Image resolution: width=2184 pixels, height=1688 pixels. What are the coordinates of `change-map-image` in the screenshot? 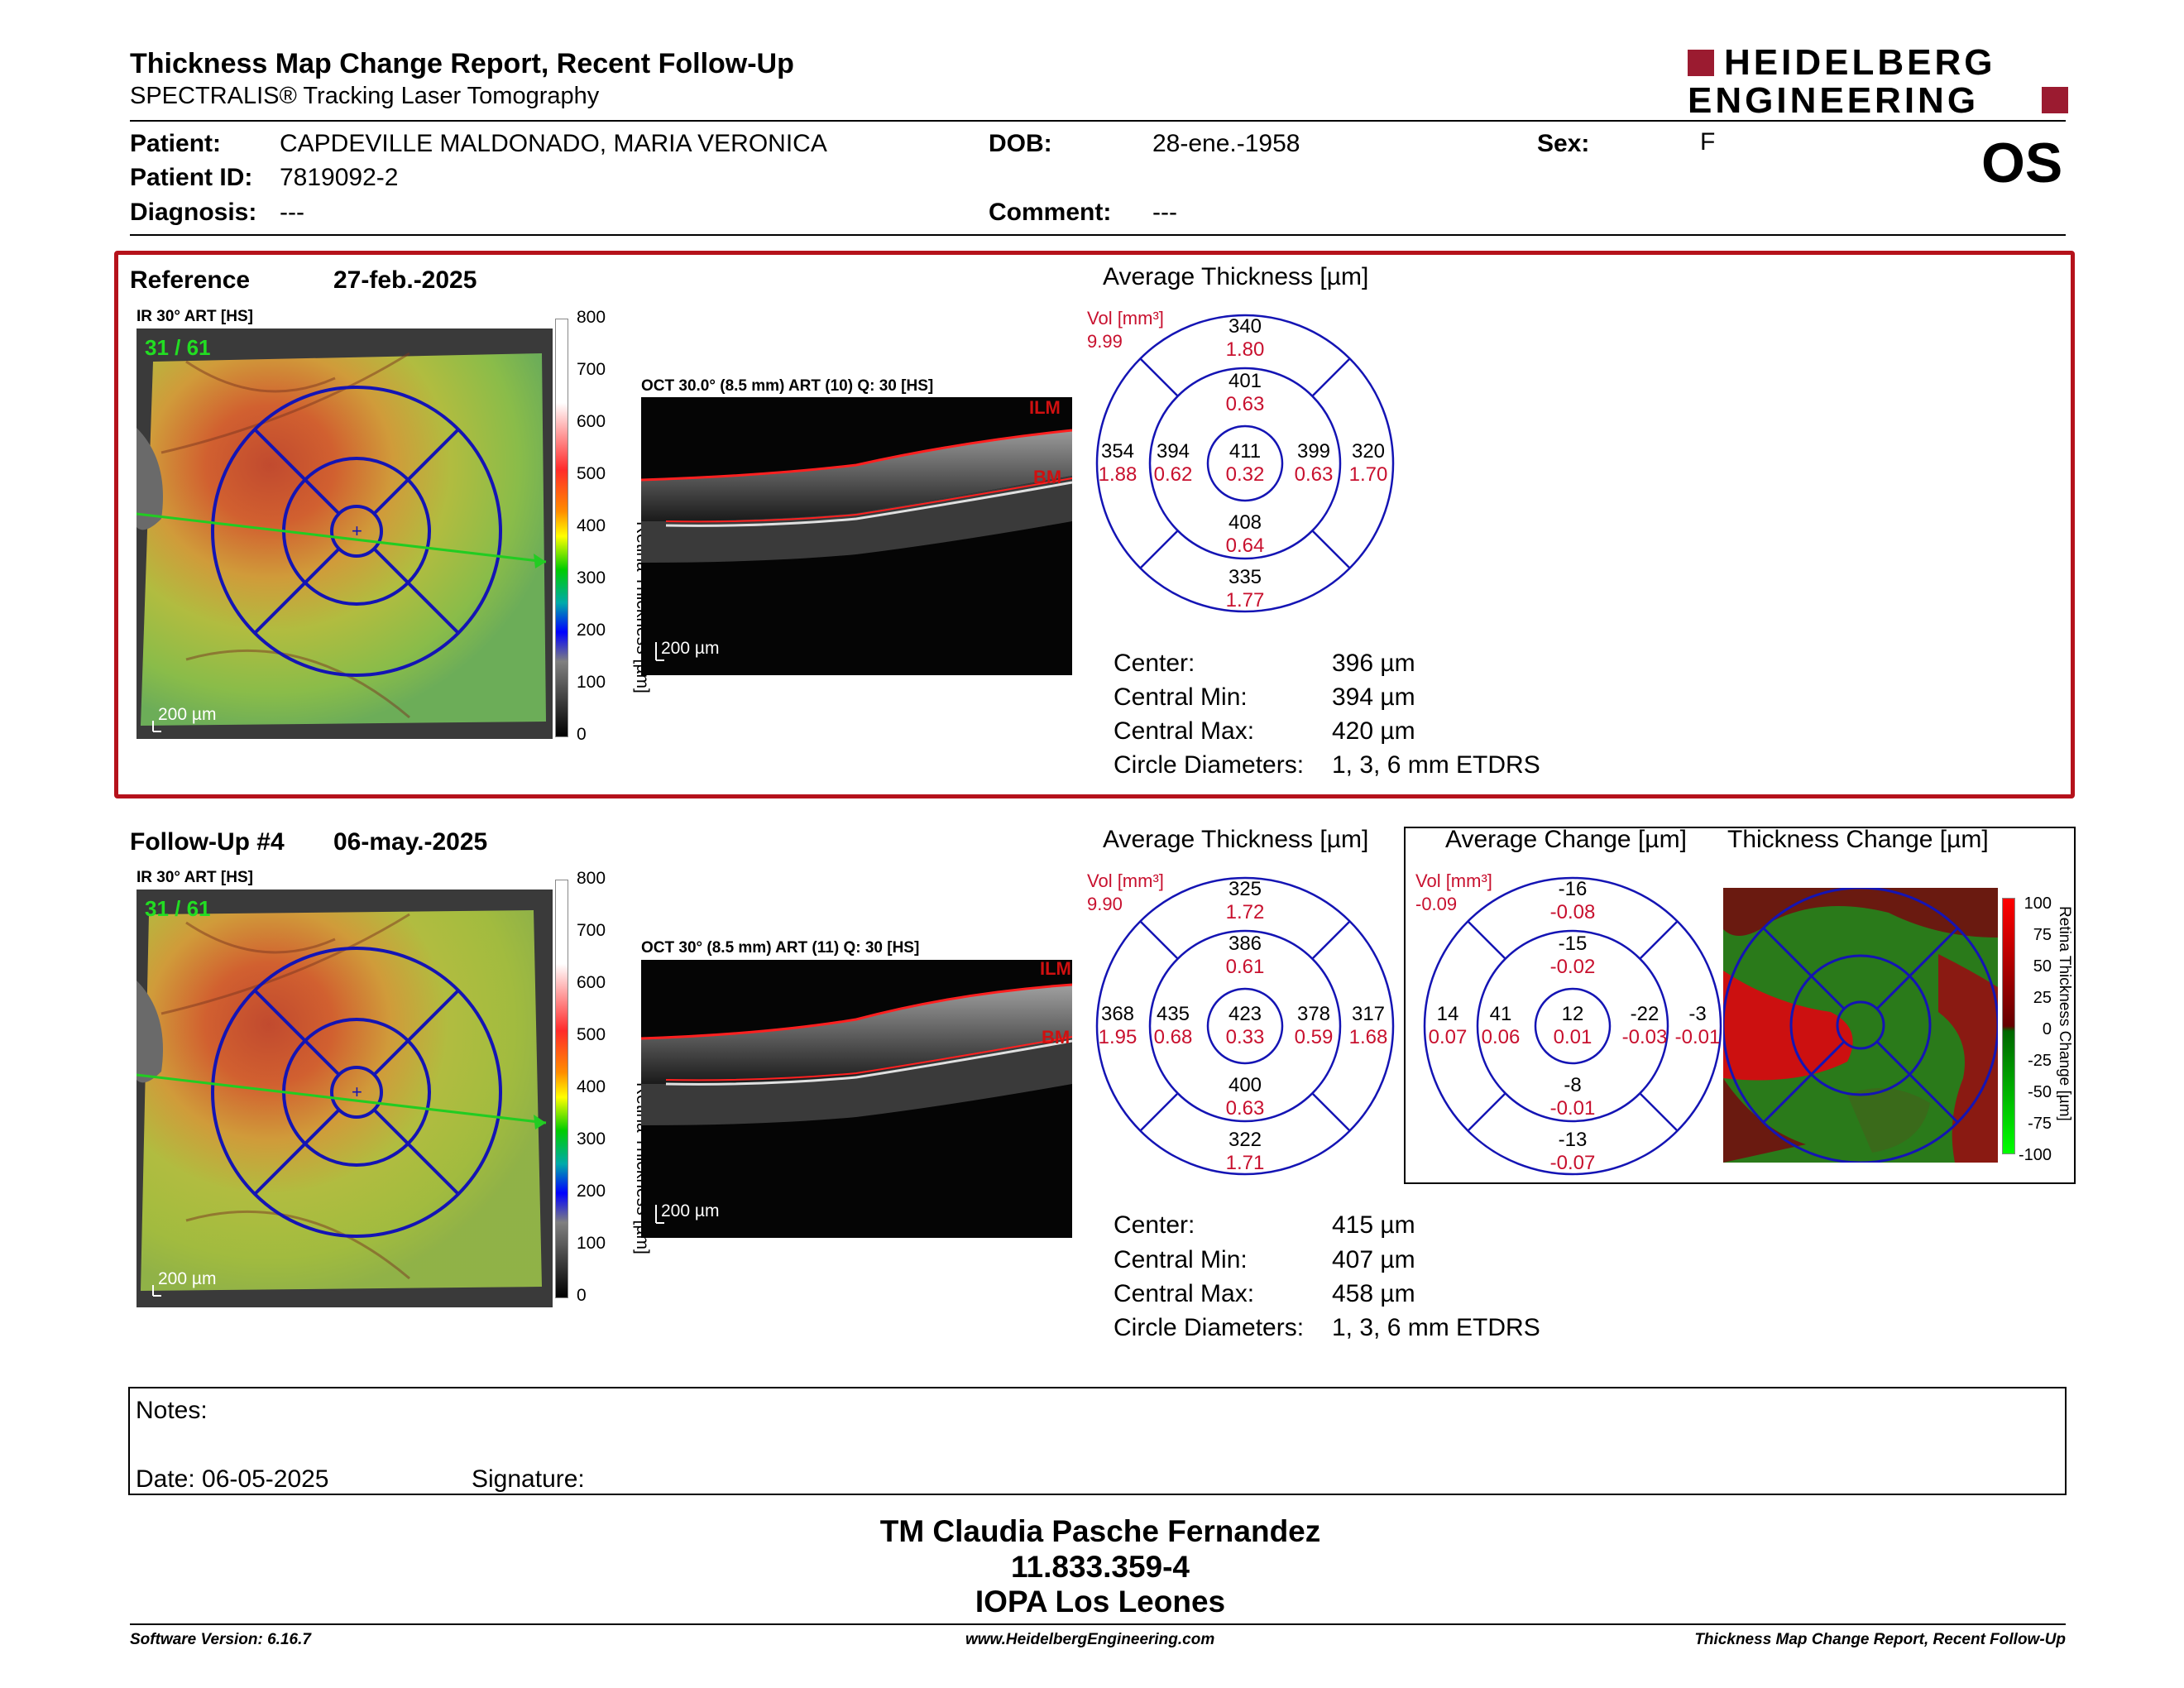 It's located at (1860, 1025).